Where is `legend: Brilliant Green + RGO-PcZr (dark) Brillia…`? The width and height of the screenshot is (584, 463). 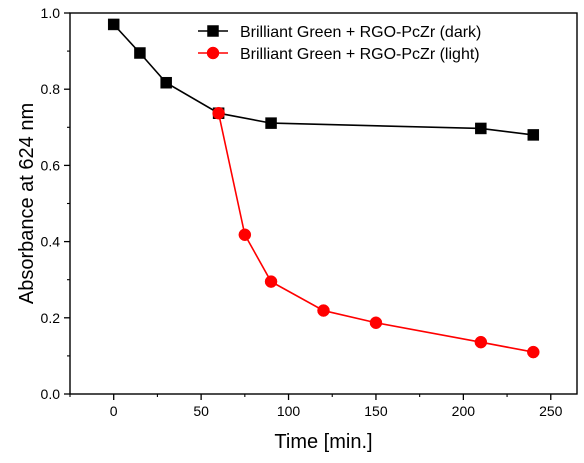
legend: Brilliant Green + RGO-PcZr (dark) Brillia… is located at coordinates (339, 43).